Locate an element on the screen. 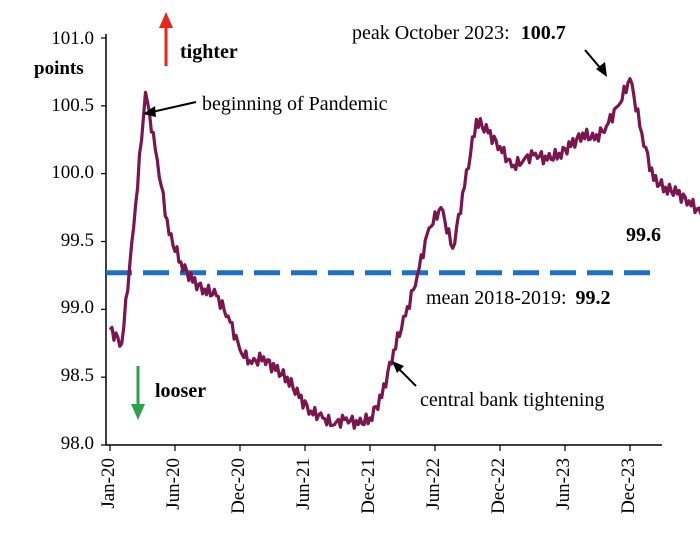 This screenshot has height=560, width=700. y-tick-label: 101.0 is located at coordinates (72, 38).